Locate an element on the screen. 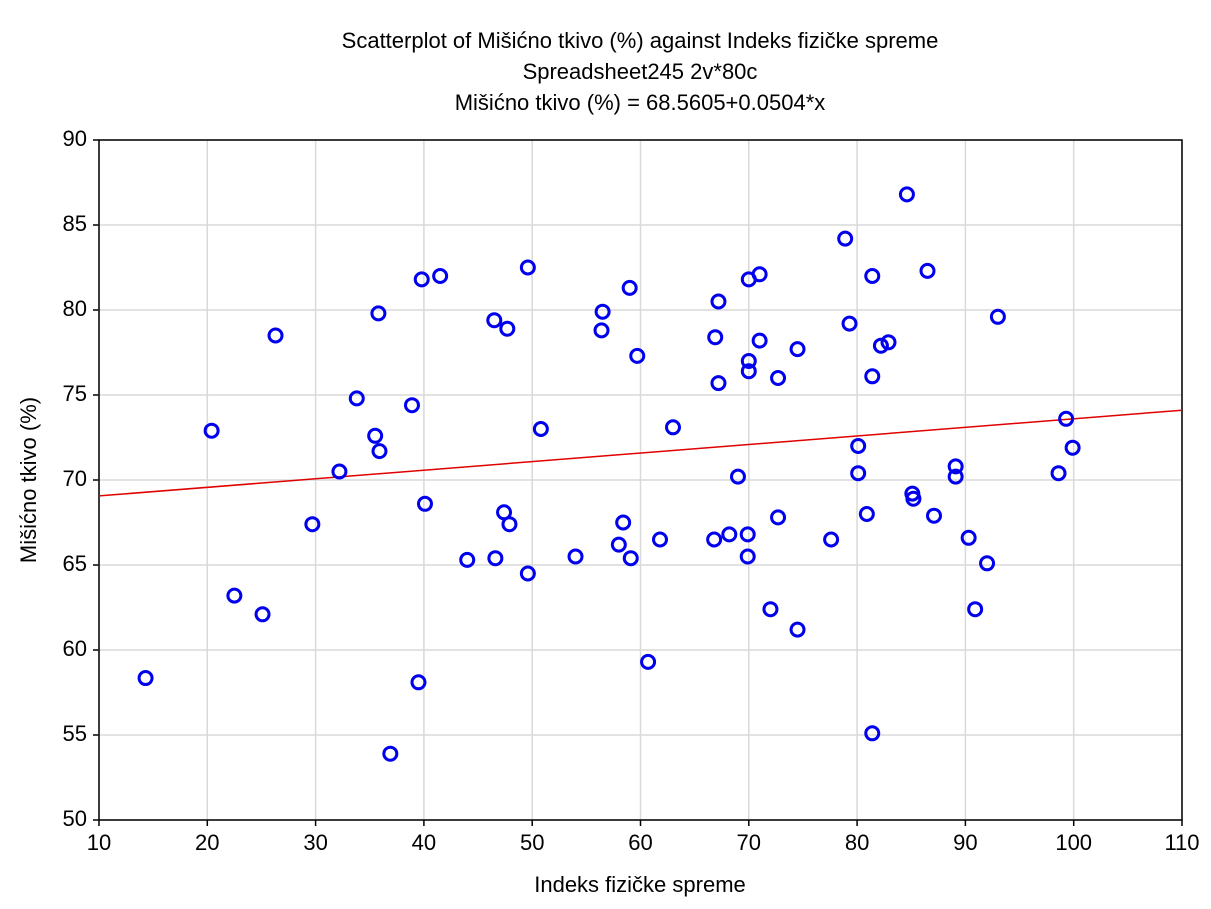 This screenshot has width=1211, height=909. y-tick-label: 60 is located at coordinates (75, 648).